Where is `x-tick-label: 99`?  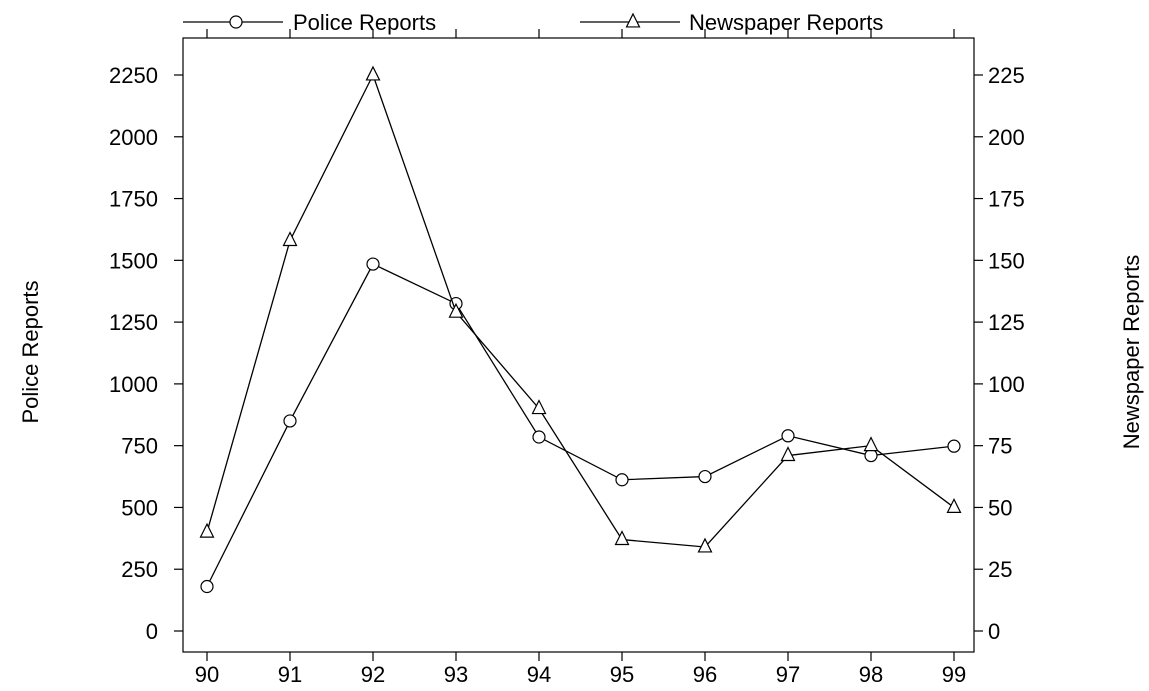 x-tick-label: 99 is located at coordinates (954, 674).